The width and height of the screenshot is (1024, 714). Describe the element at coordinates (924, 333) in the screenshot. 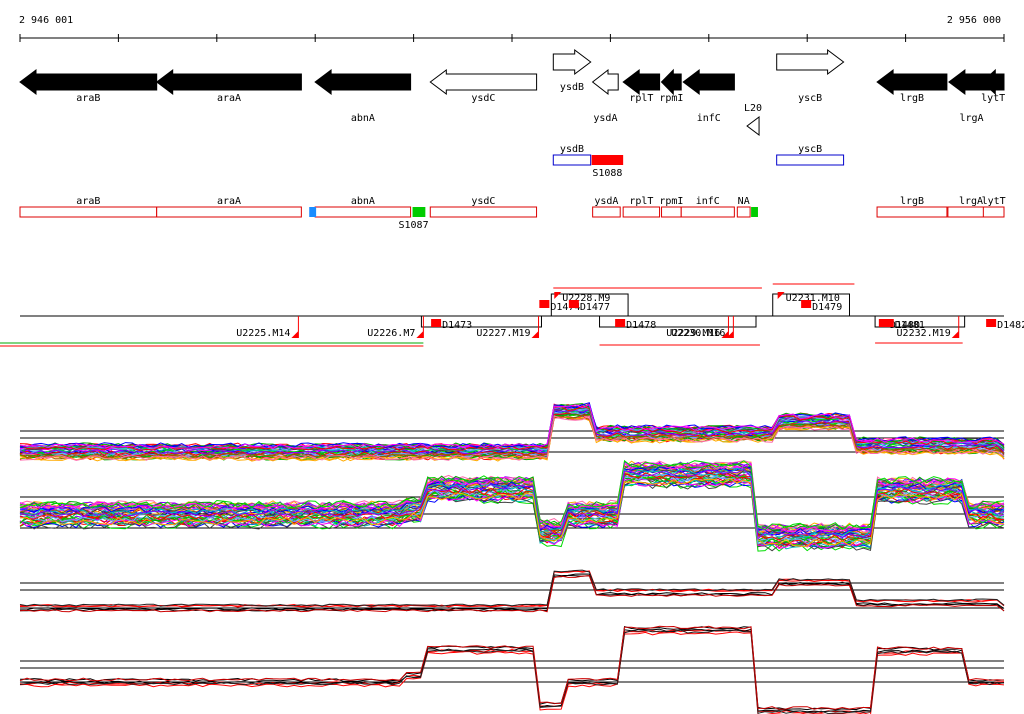

I see `segment-label-U2232.M19: U2232.M19` at that location.